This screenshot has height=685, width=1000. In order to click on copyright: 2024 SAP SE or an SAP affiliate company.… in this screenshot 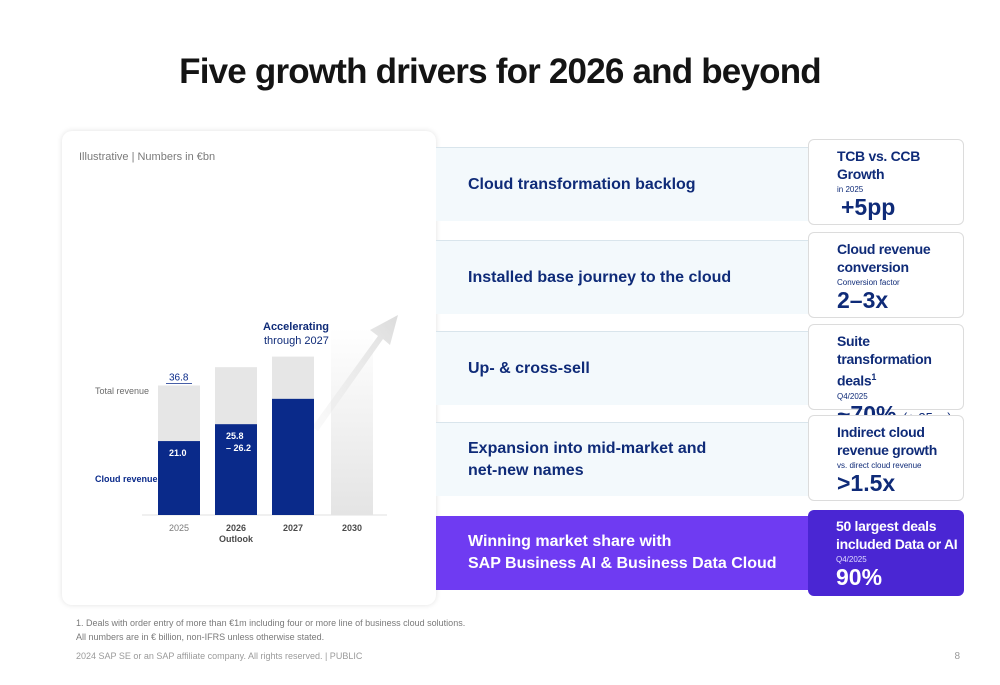, I will do `click(219, 656)`.